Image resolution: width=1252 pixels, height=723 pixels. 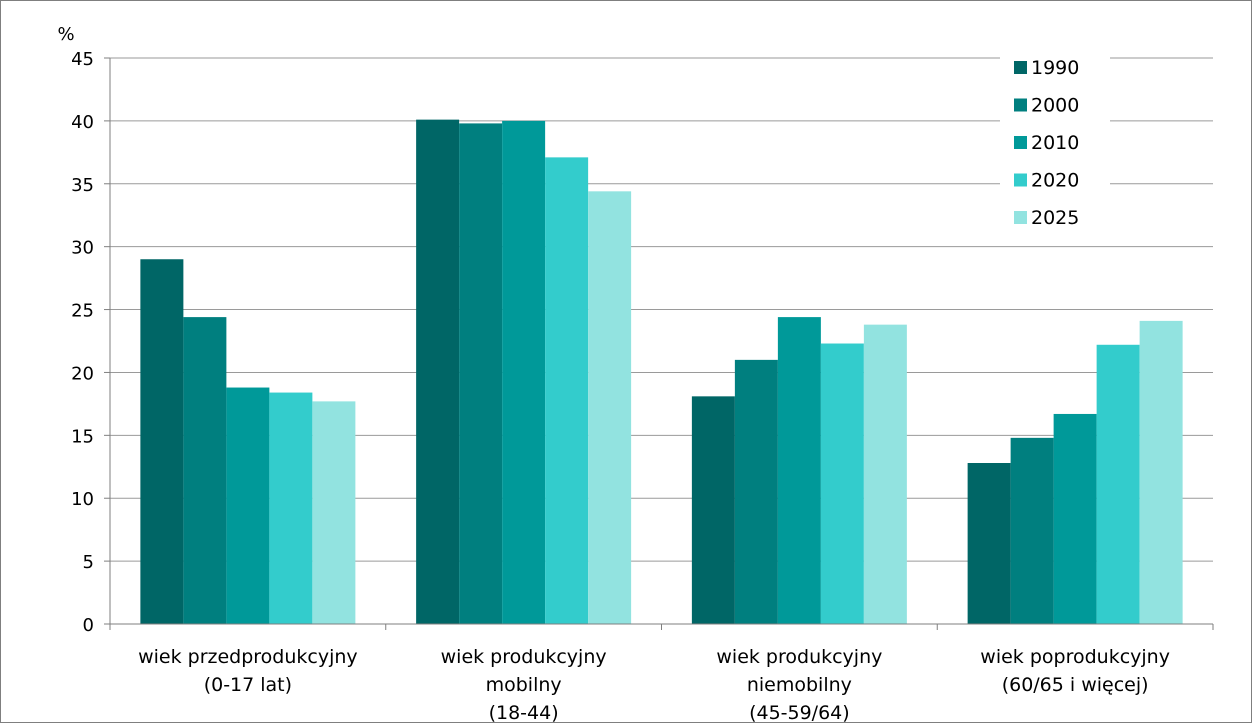 I want to click on x-category-label: wiek poprodukcyjny, so click(x=1075, y=657).